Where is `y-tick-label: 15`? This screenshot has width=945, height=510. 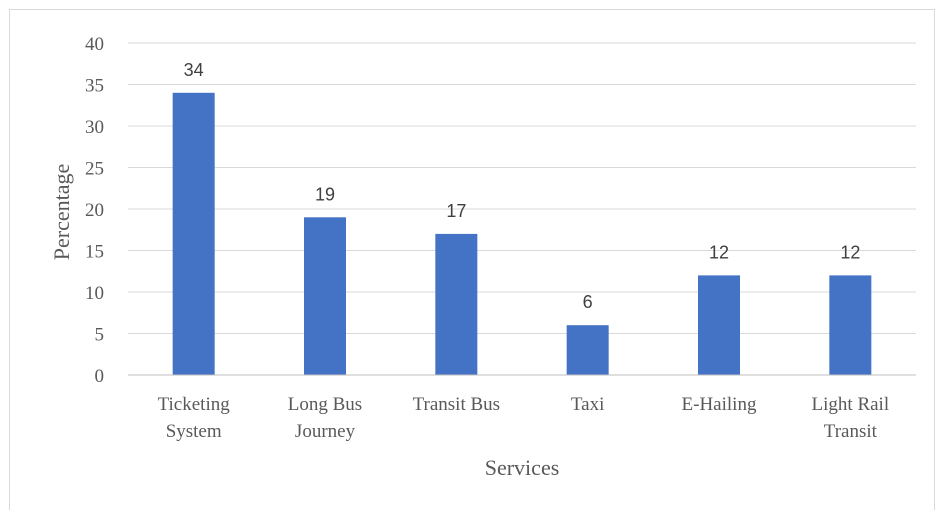 y-tick-label: 15 is located at coordinates (94, 252).